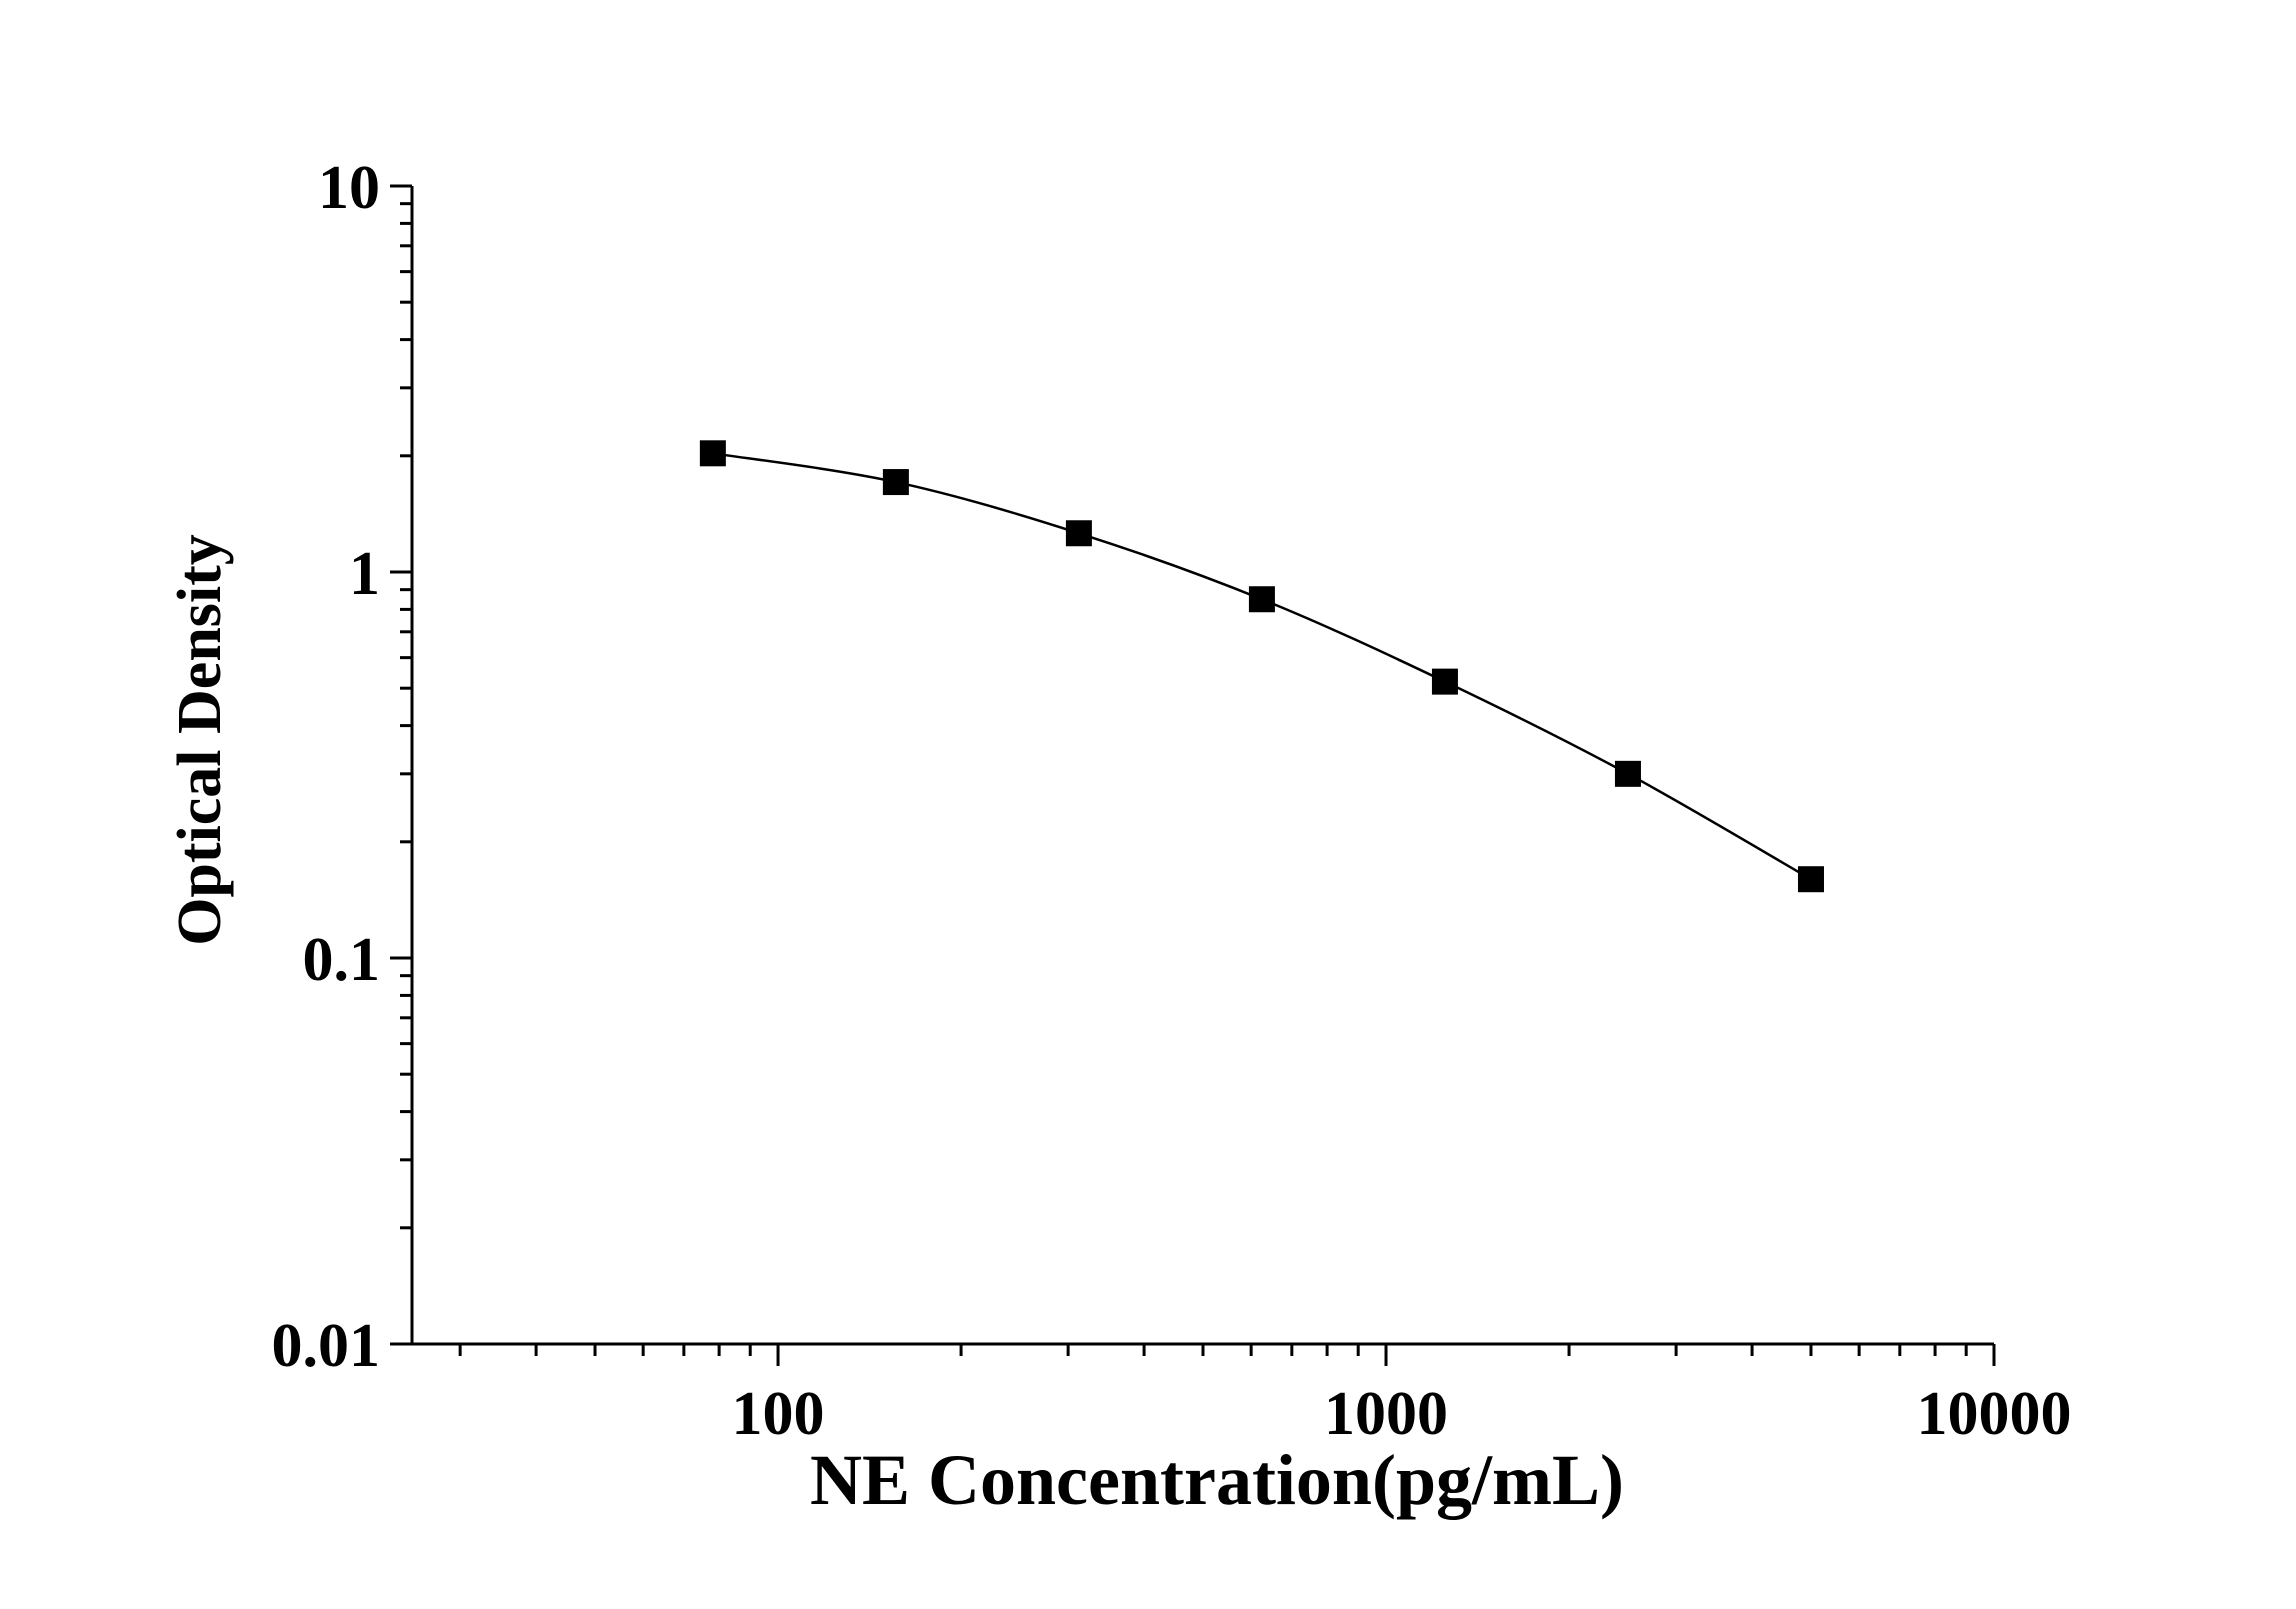 This screenshot has width=2296, height=1609. What do you see at coordinates (1386, 1414) in the screenshot?
I see `x-tick-label: 1000` at bounding box center [1386, 1414].